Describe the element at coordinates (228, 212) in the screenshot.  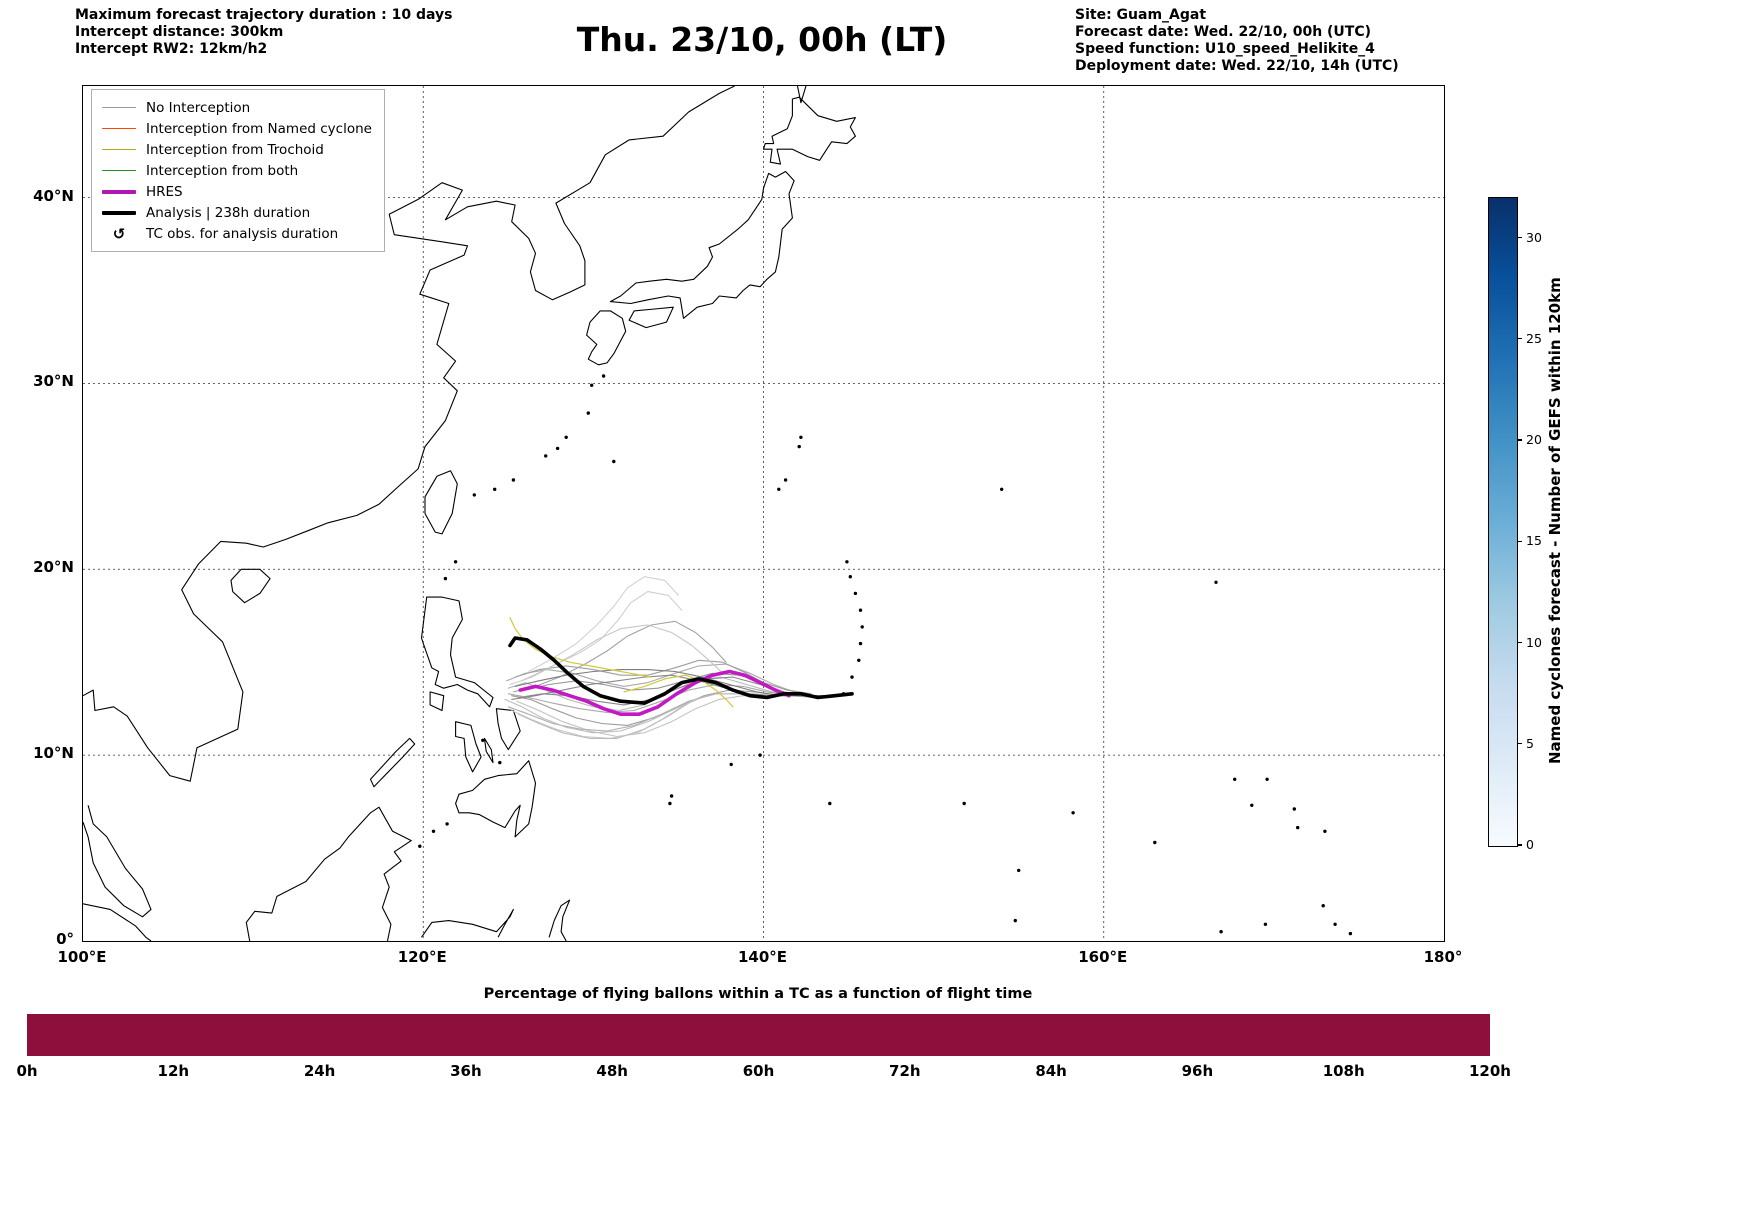
I see `legend-item-label: Analysis | 238h duration` at that location.